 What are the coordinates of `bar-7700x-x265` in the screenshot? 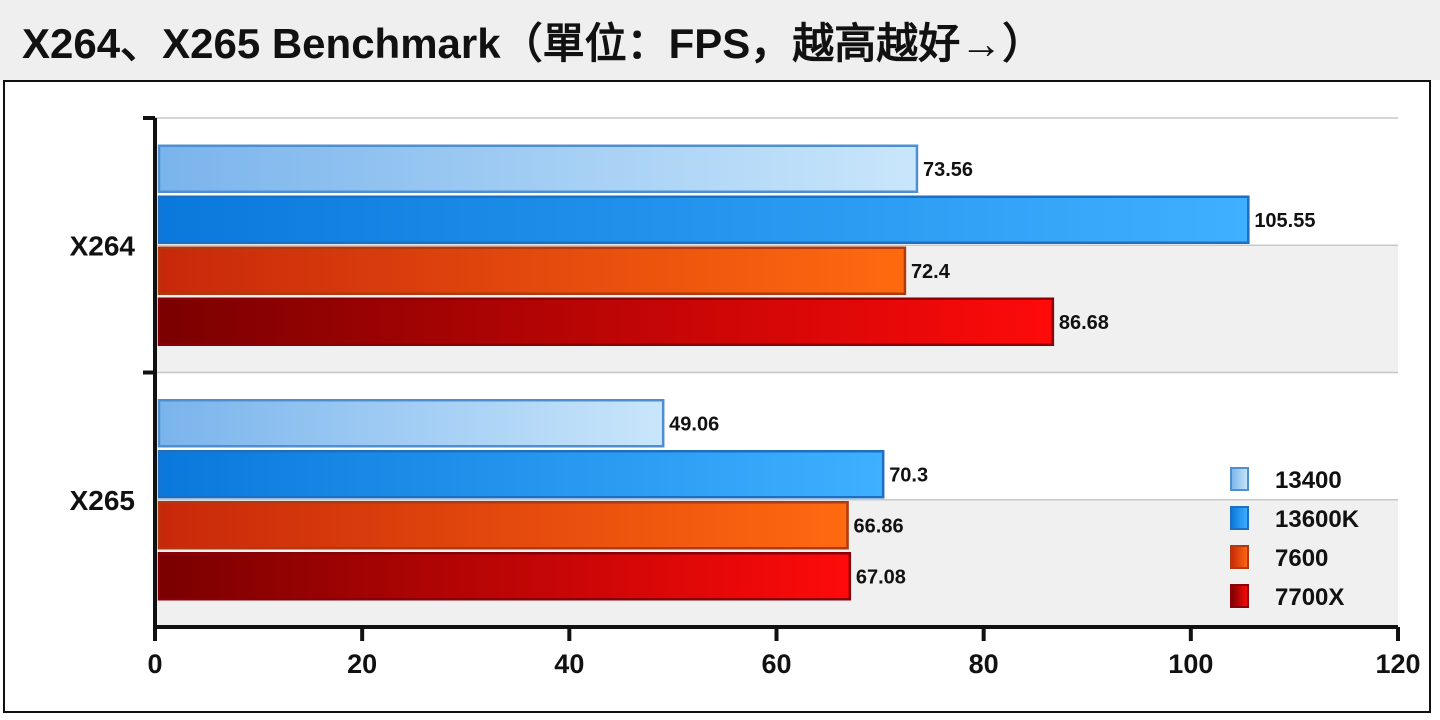 It's located at (504, 576).